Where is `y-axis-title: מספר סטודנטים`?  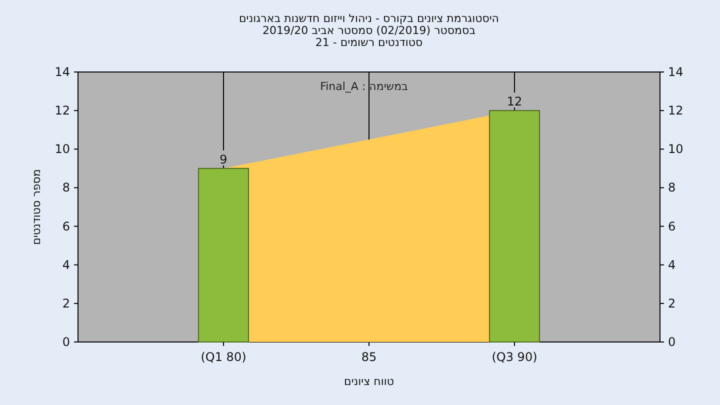 y-axis-title: מספר סטודנטים is located at coordinates (36, 207).